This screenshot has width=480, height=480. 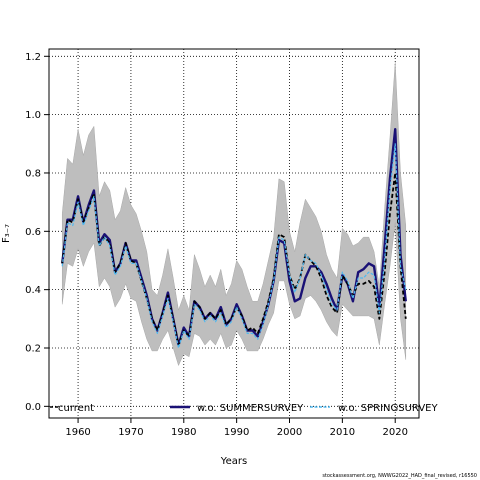 I want to click on x-tick-label: 1970, so click(x=130, y=432).